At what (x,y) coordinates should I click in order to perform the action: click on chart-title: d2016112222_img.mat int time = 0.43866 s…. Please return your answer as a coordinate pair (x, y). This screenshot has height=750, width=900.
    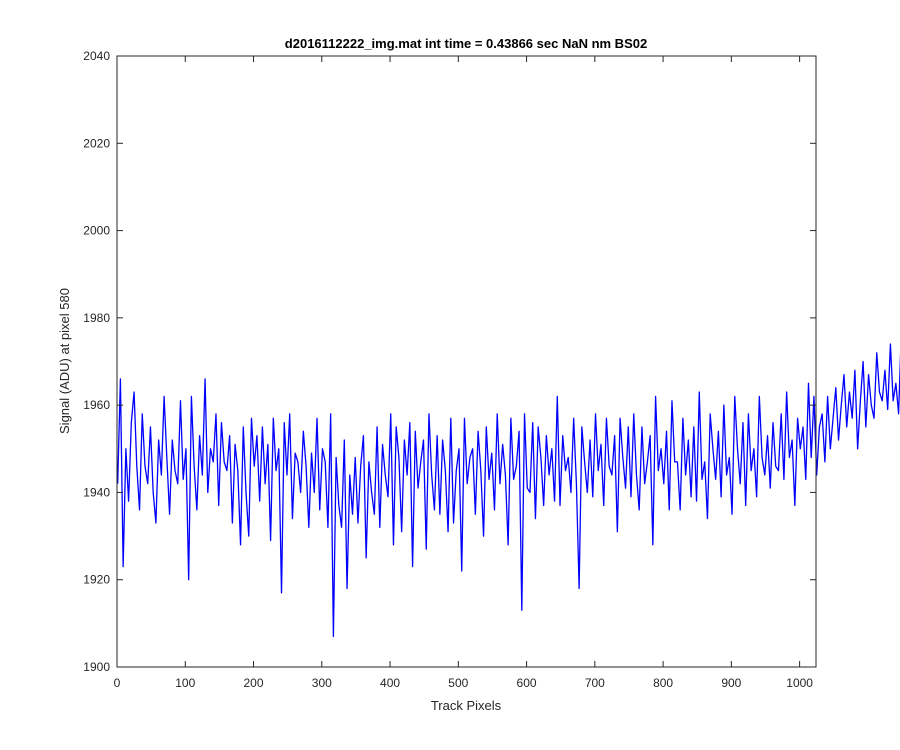
    Looking at the image, I should click on (466, 43).